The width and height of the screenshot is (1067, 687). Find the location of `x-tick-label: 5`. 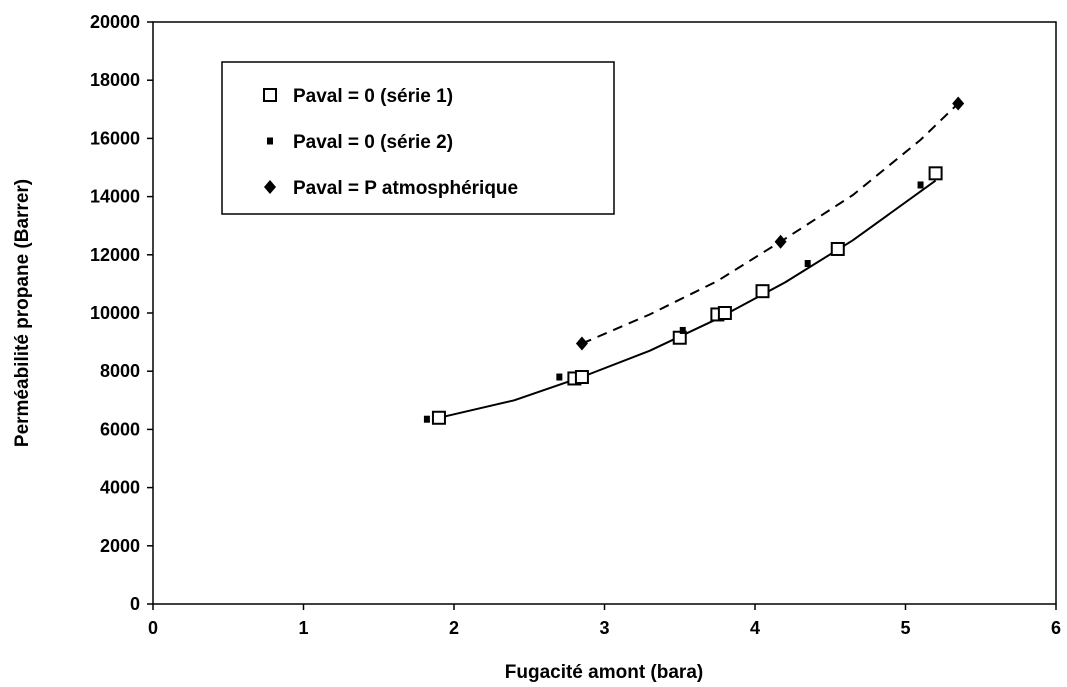

x-tick-label: 5 is located at coordinates (905, 628).